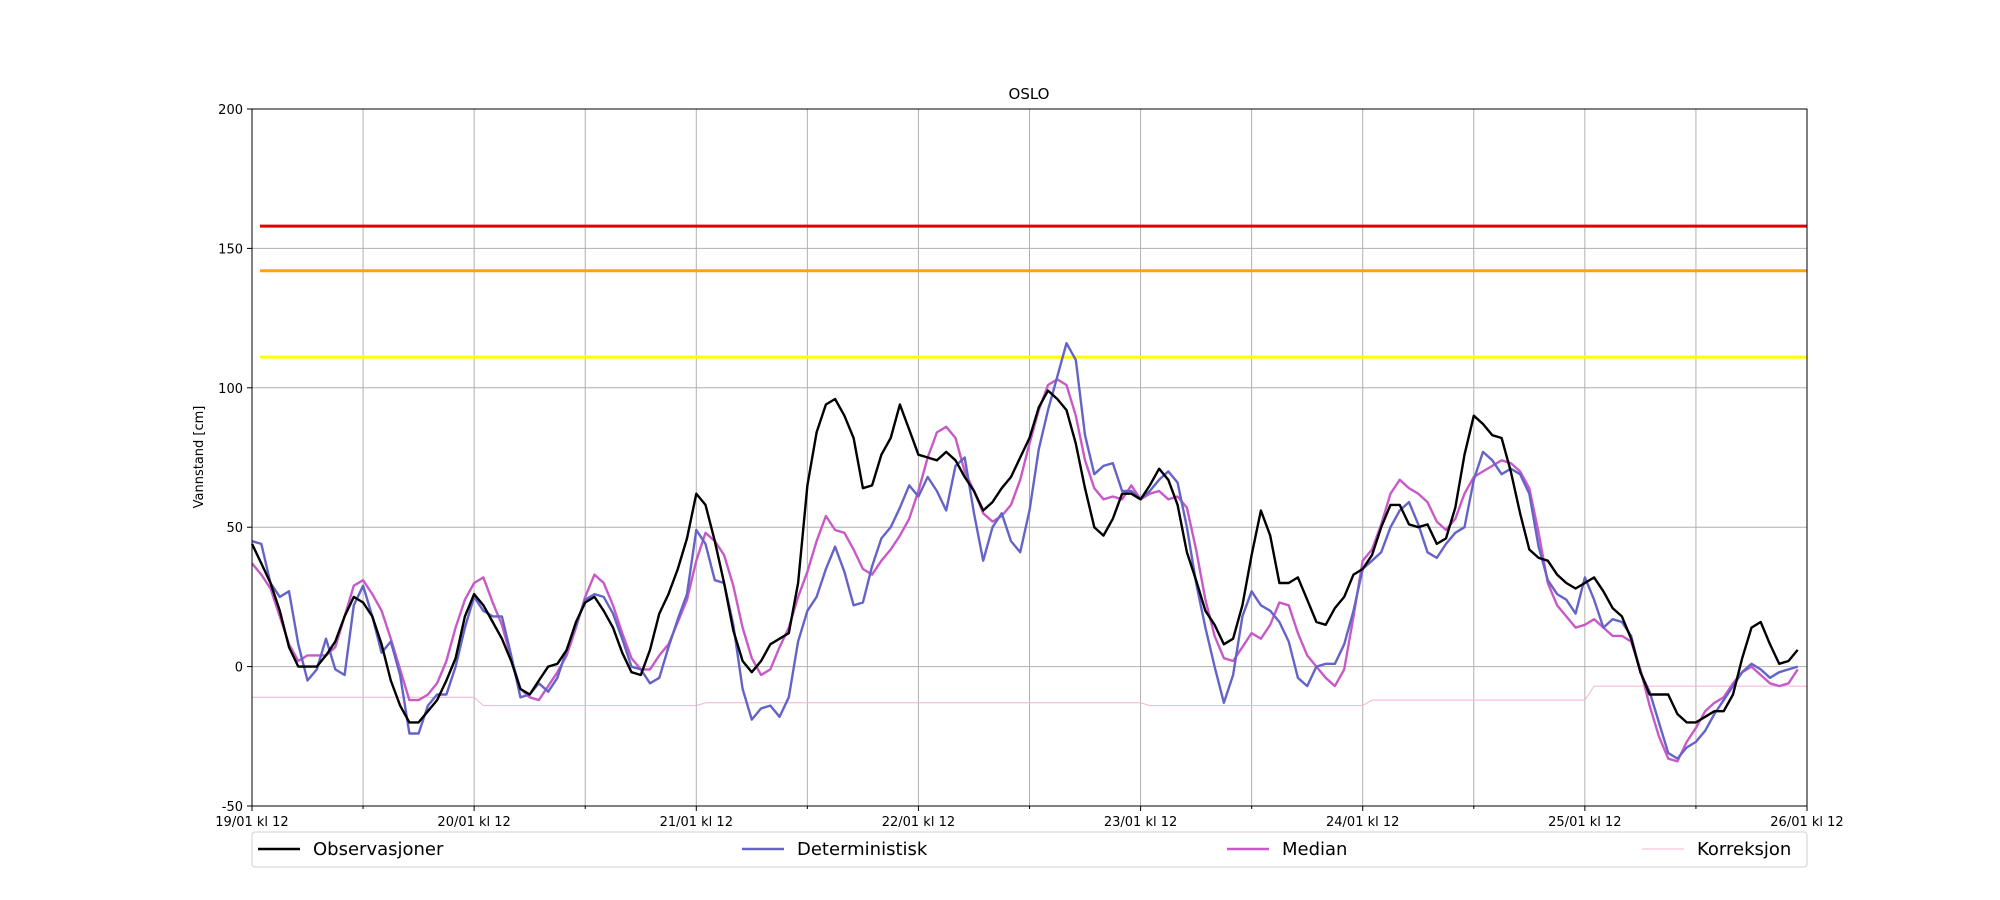  What do you see at coordinates (1140, 822) in the screenshot?
I see `x-tick-label: 23/01 kl 12` at bounding box center [1140, 822].